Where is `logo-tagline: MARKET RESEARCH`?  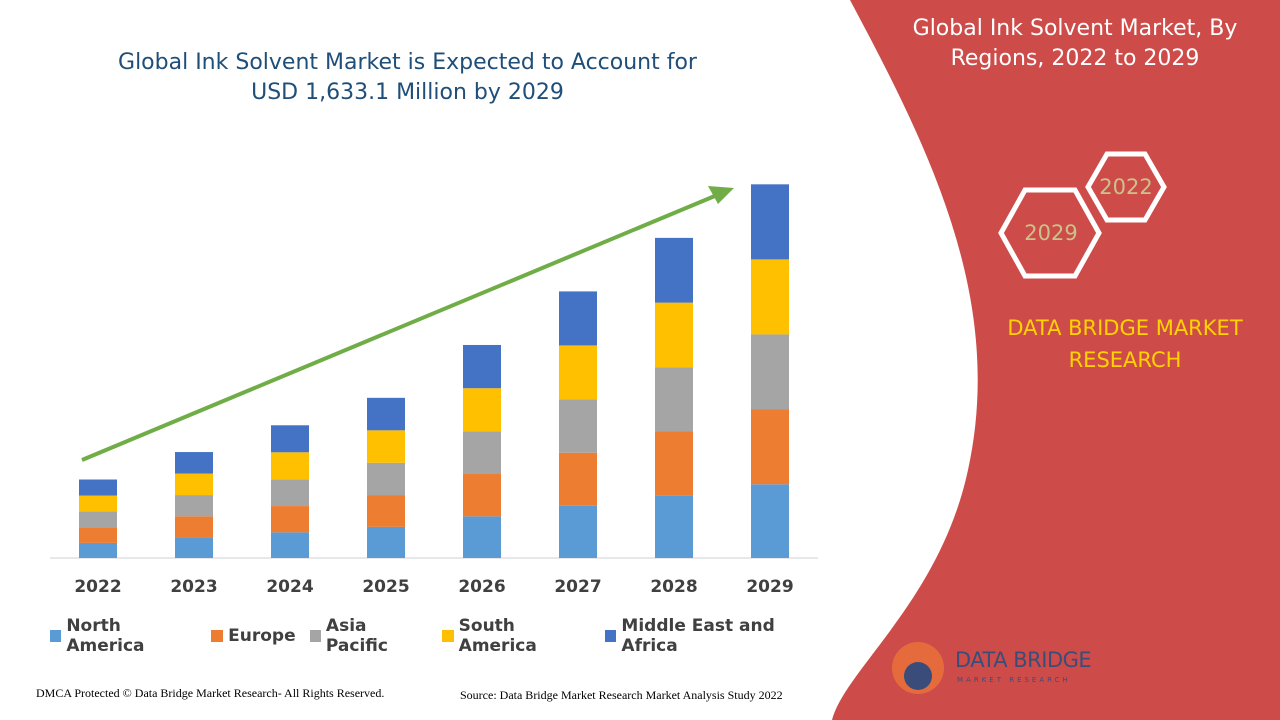
logo-tagline: MARKET RESEARCH is located at coordinates (1014, 680).